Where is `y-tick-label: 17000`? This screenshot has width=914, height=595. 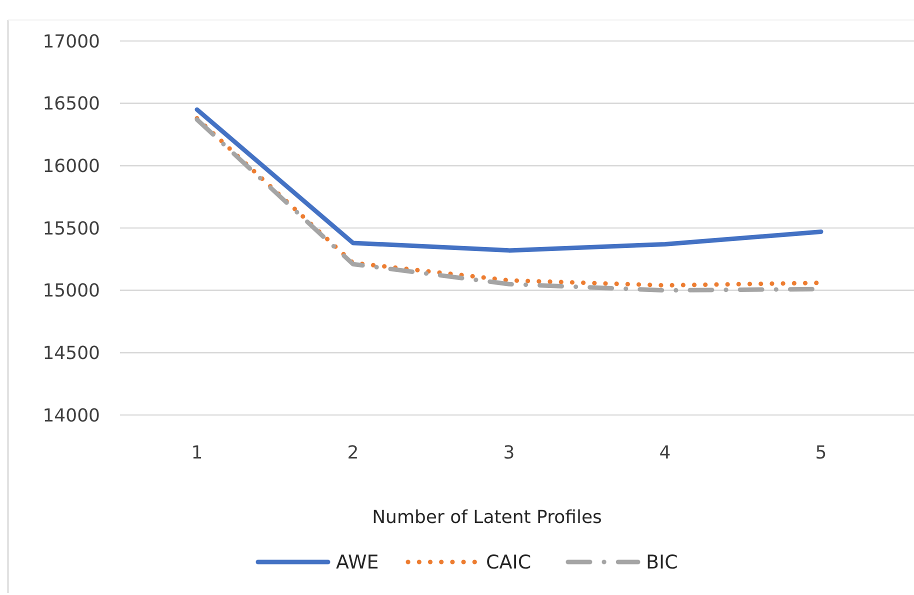
y-tick-label: 17000 is located at coordinates (71, 41).